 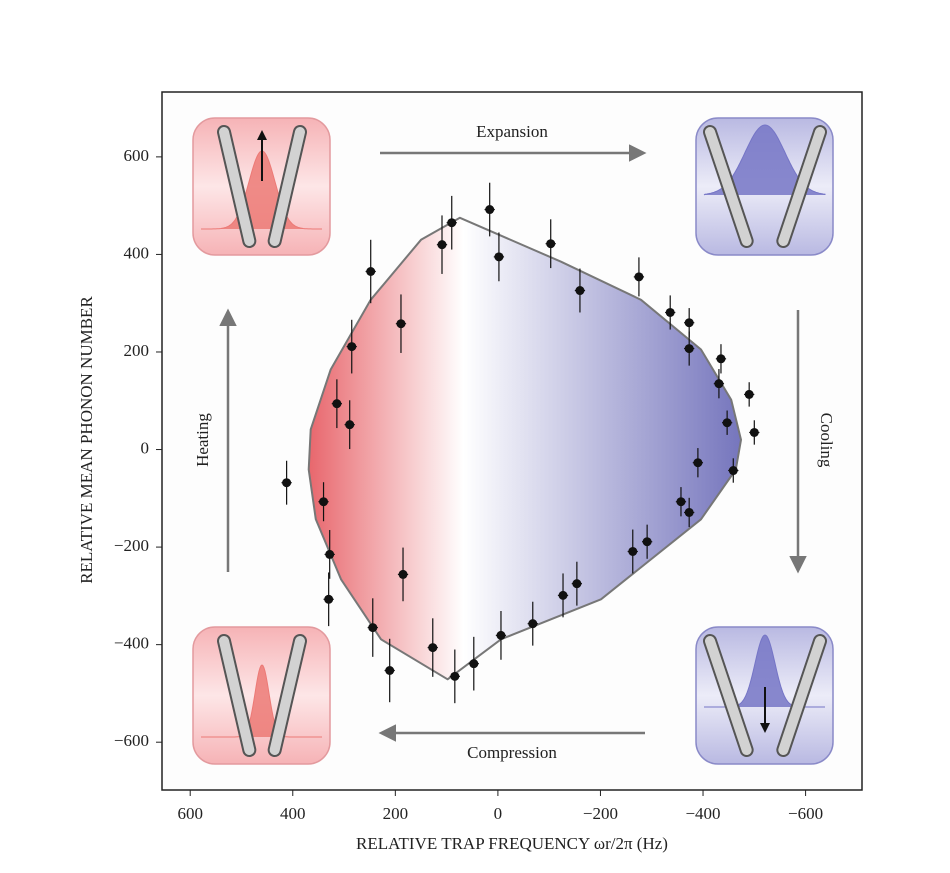 What do you see at coordinates (137, 155) in the screenshot?
I see `y-tick-label: 600` at bounding box center [137, 155].